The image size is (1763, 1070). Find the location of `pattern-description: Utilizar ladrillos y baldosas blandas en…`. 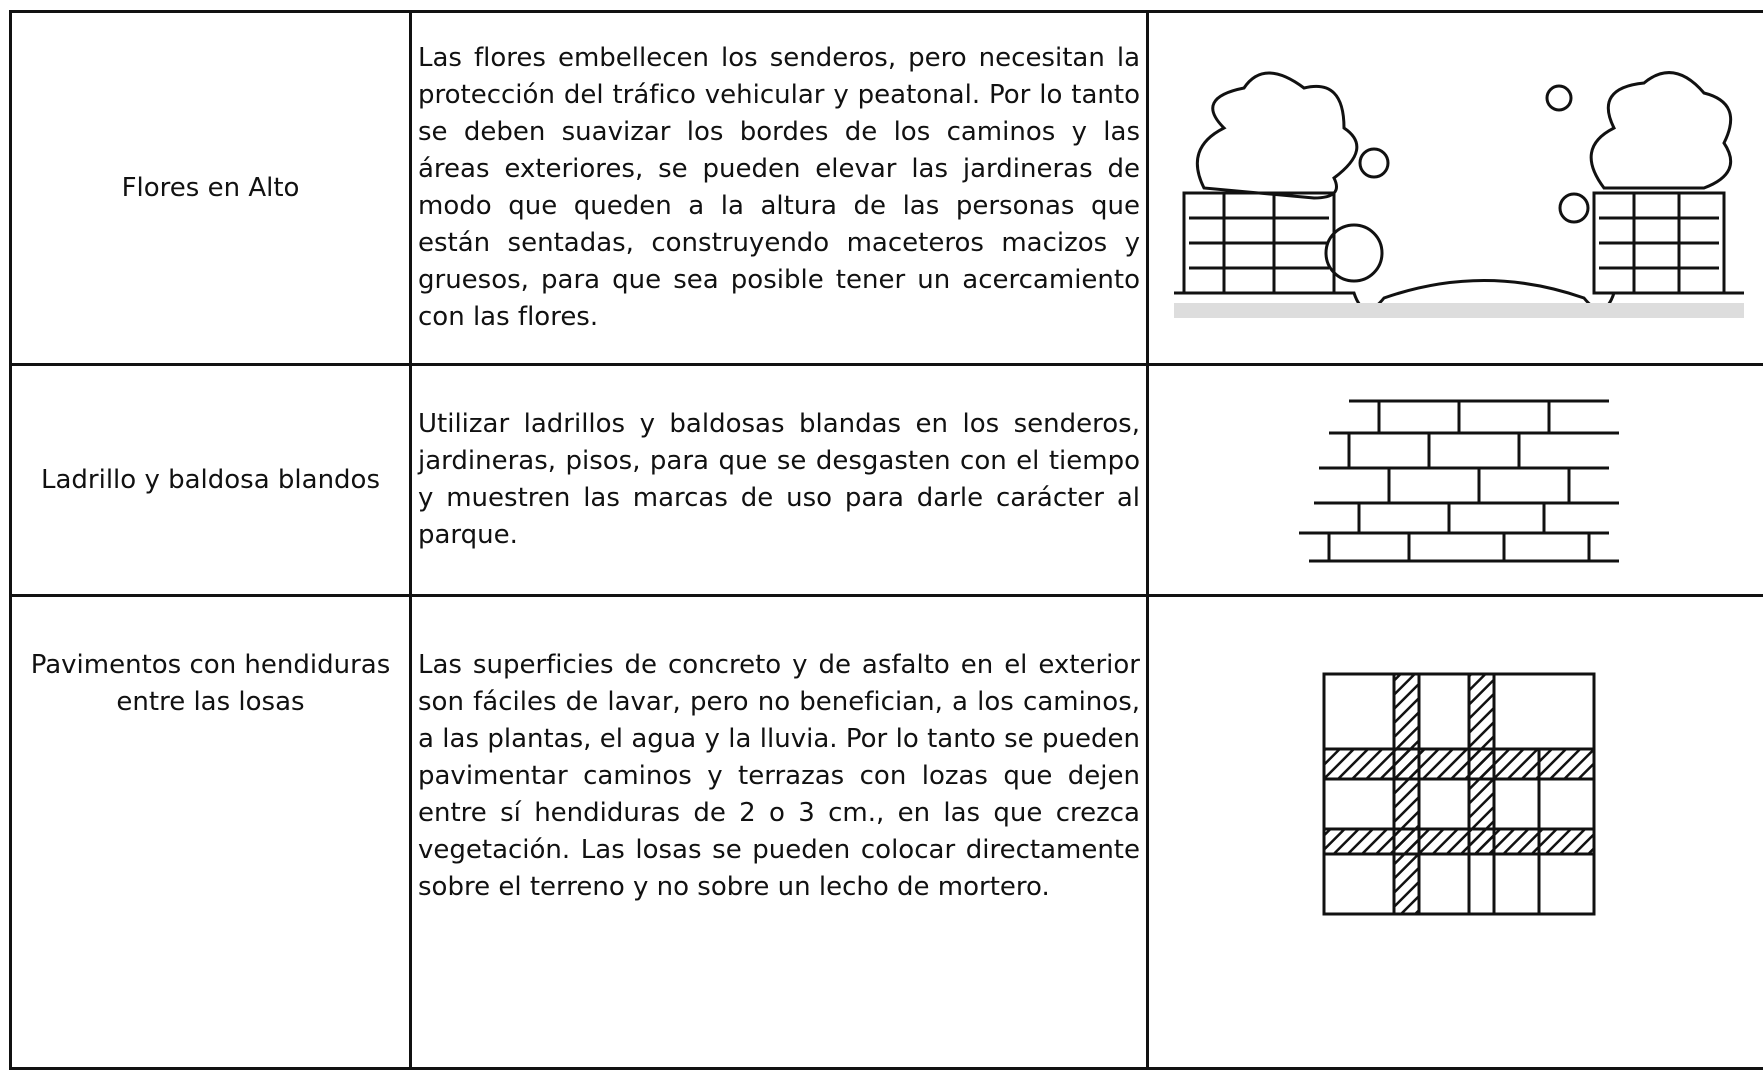

pattern-description: Utilizar ladrillos y baldosas blandas en… is located at coordinates (779, 480).